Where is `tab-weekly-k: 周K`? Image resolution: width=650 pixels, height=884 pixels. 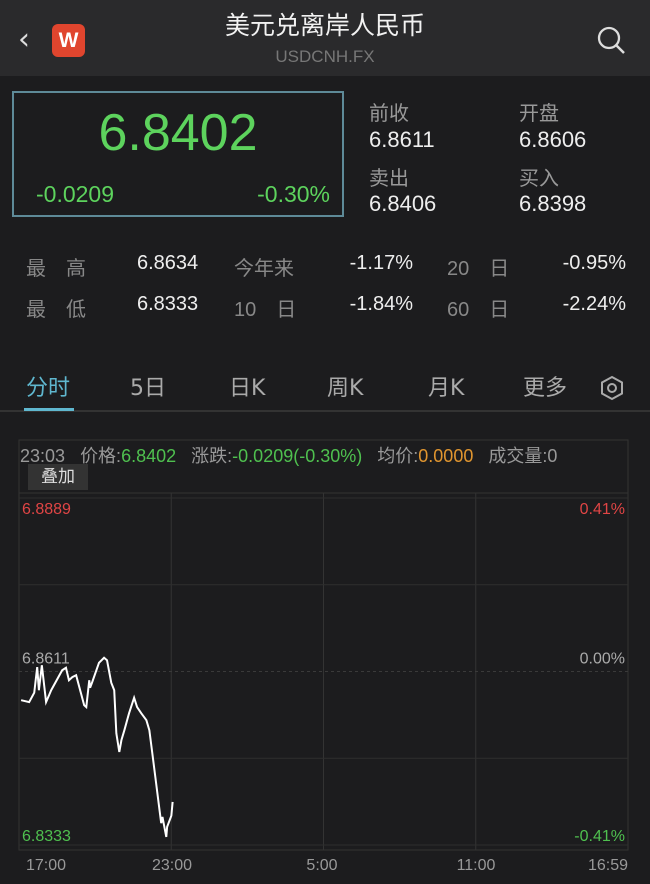
tab-weekly-k: 周K is located at coordinates (345, 388).